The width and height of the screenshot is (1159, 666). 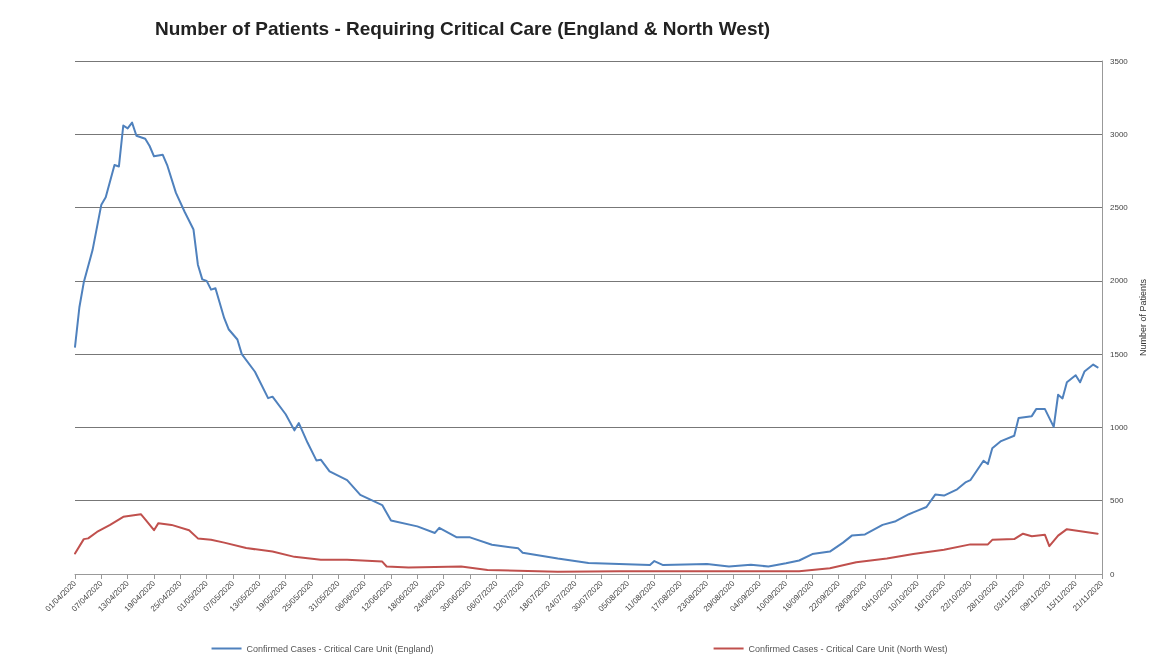 I want to click on y-tick-label: 1500, so click(x=1119, y=354).